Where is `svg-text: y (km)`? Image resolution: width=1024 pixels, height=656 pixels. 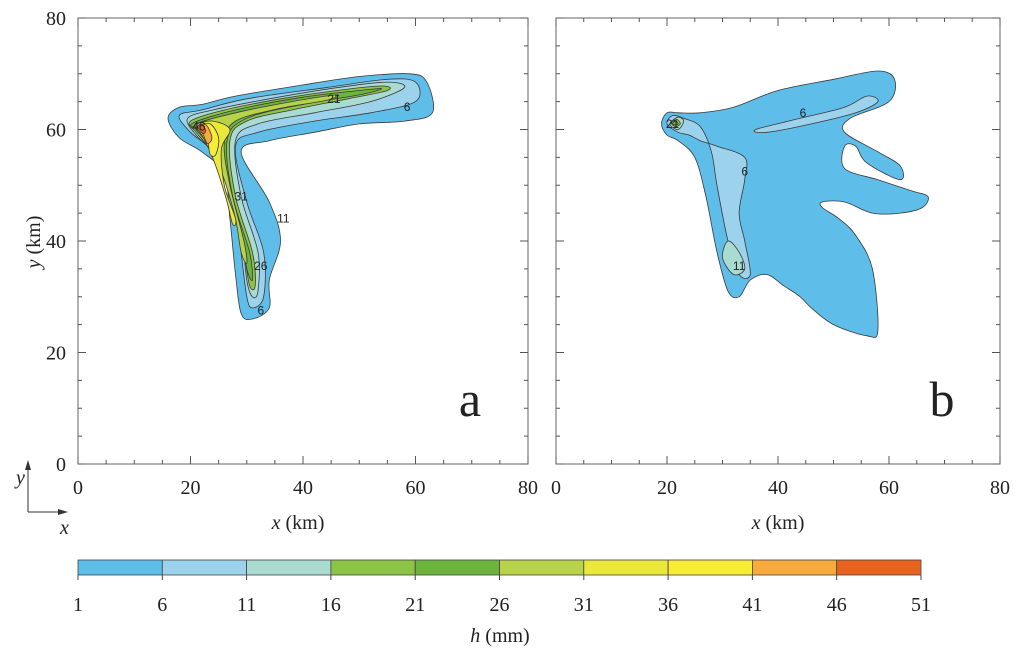
svg-text: y (km) is located at coordinates (34, 243).